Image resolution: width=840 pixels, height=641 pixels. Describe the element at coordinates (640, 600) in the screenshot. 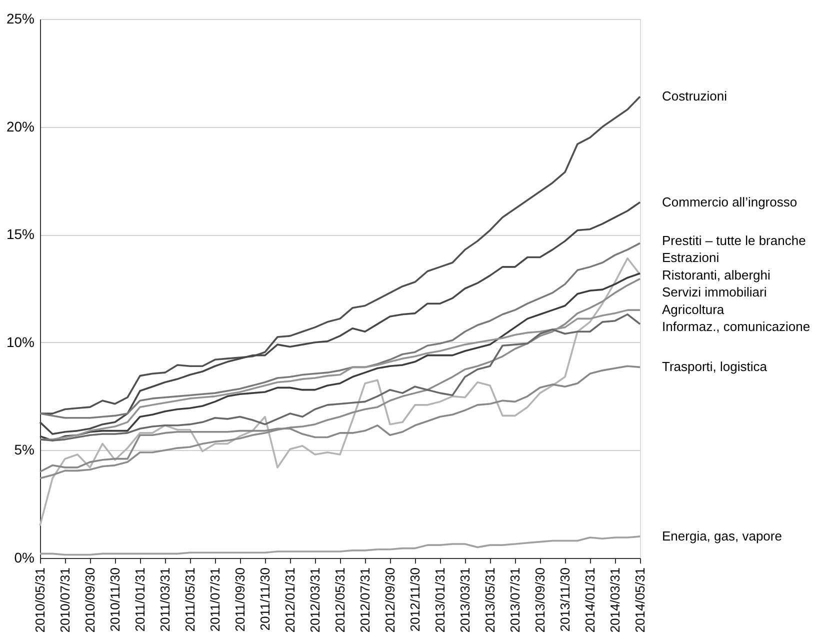

I see `x-tick-label: 2014/05/31` at that location.